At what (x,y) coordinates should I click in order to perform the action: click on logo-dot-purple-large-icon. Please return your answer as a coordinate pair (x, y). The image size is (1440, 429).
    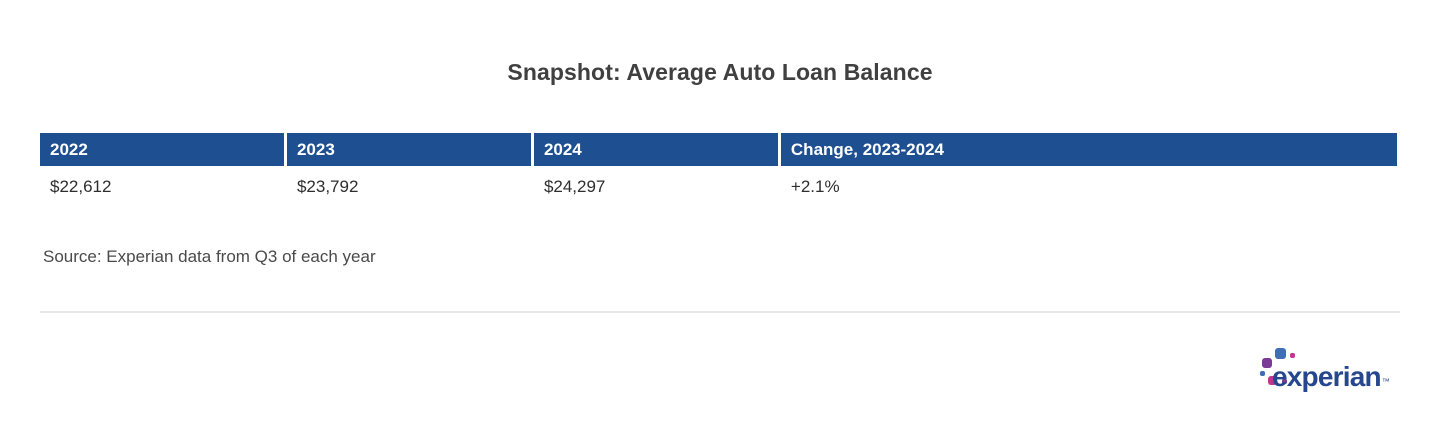
    Looking at the image, I should click on (1267, 363).